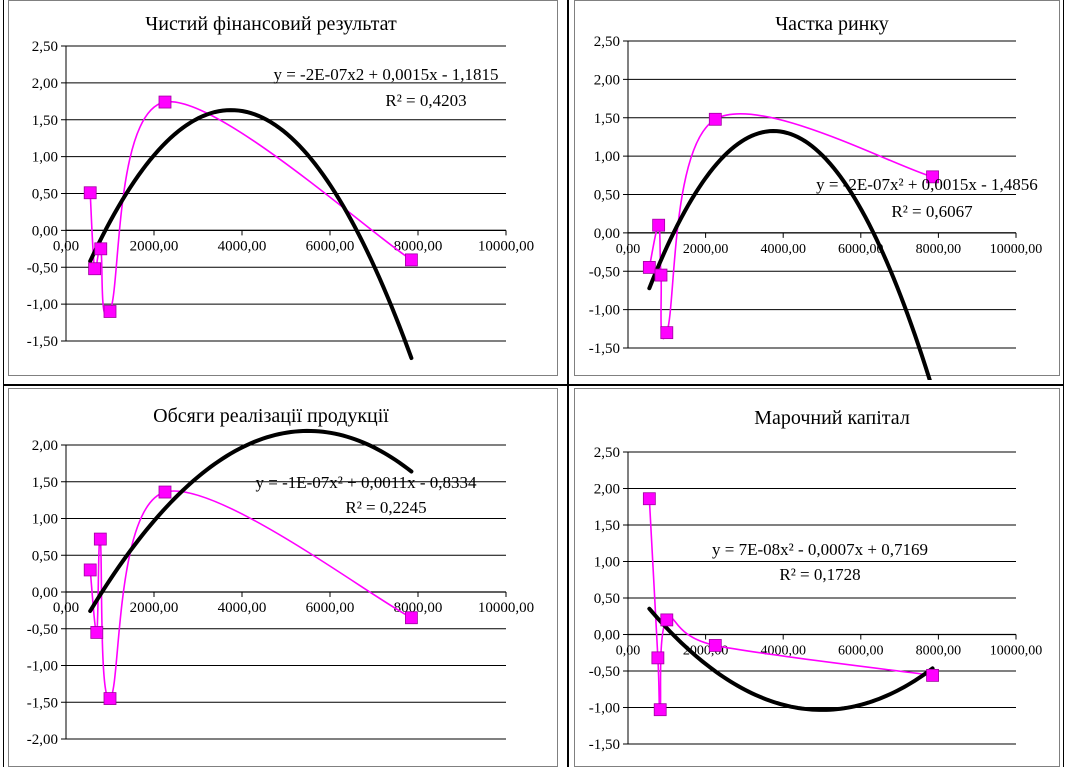 The width and height of the screenshot is (1065, 767). Describe the element at coordinates (568, 383) in the screenshot. I see `table-border-middle` at that location.